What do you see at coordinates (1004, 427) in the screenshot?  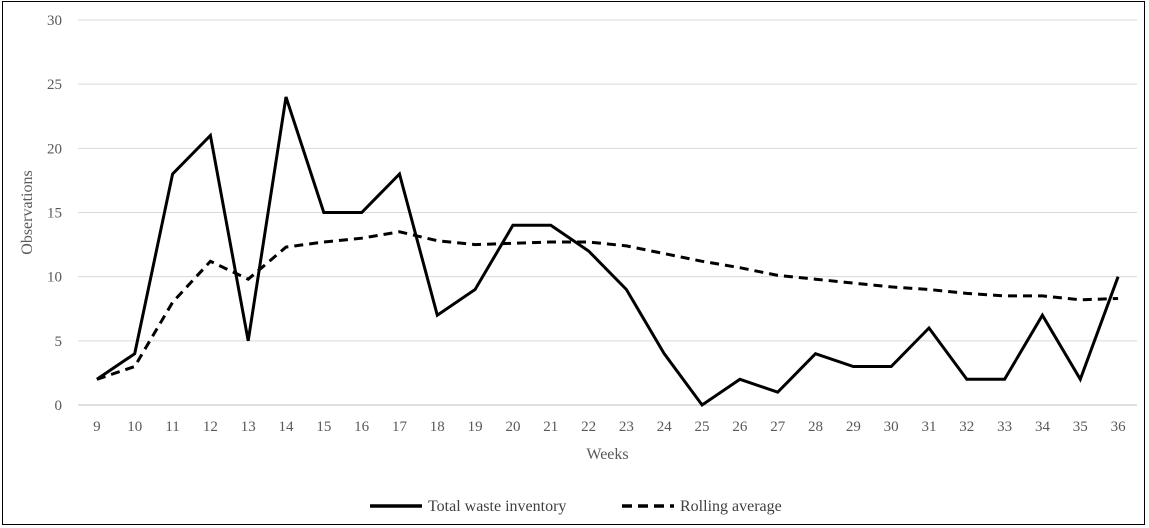 I see `x-tick-label: 33` at bounding box center [1004, 427].